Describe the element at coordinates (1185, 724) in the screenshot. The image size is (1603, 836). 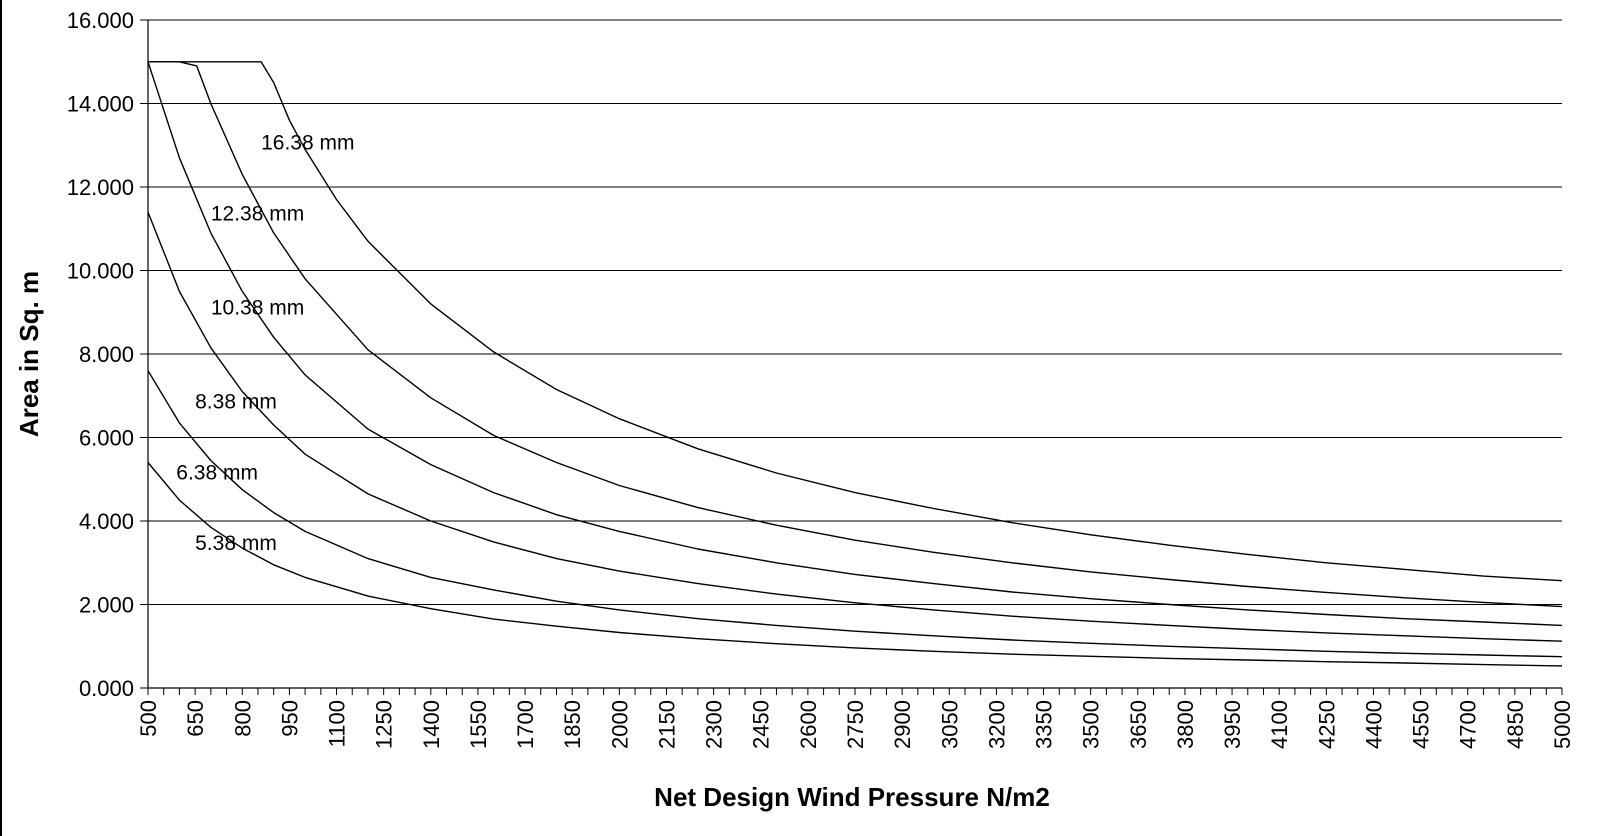
I see `x-tick-label: 3800` at that location.